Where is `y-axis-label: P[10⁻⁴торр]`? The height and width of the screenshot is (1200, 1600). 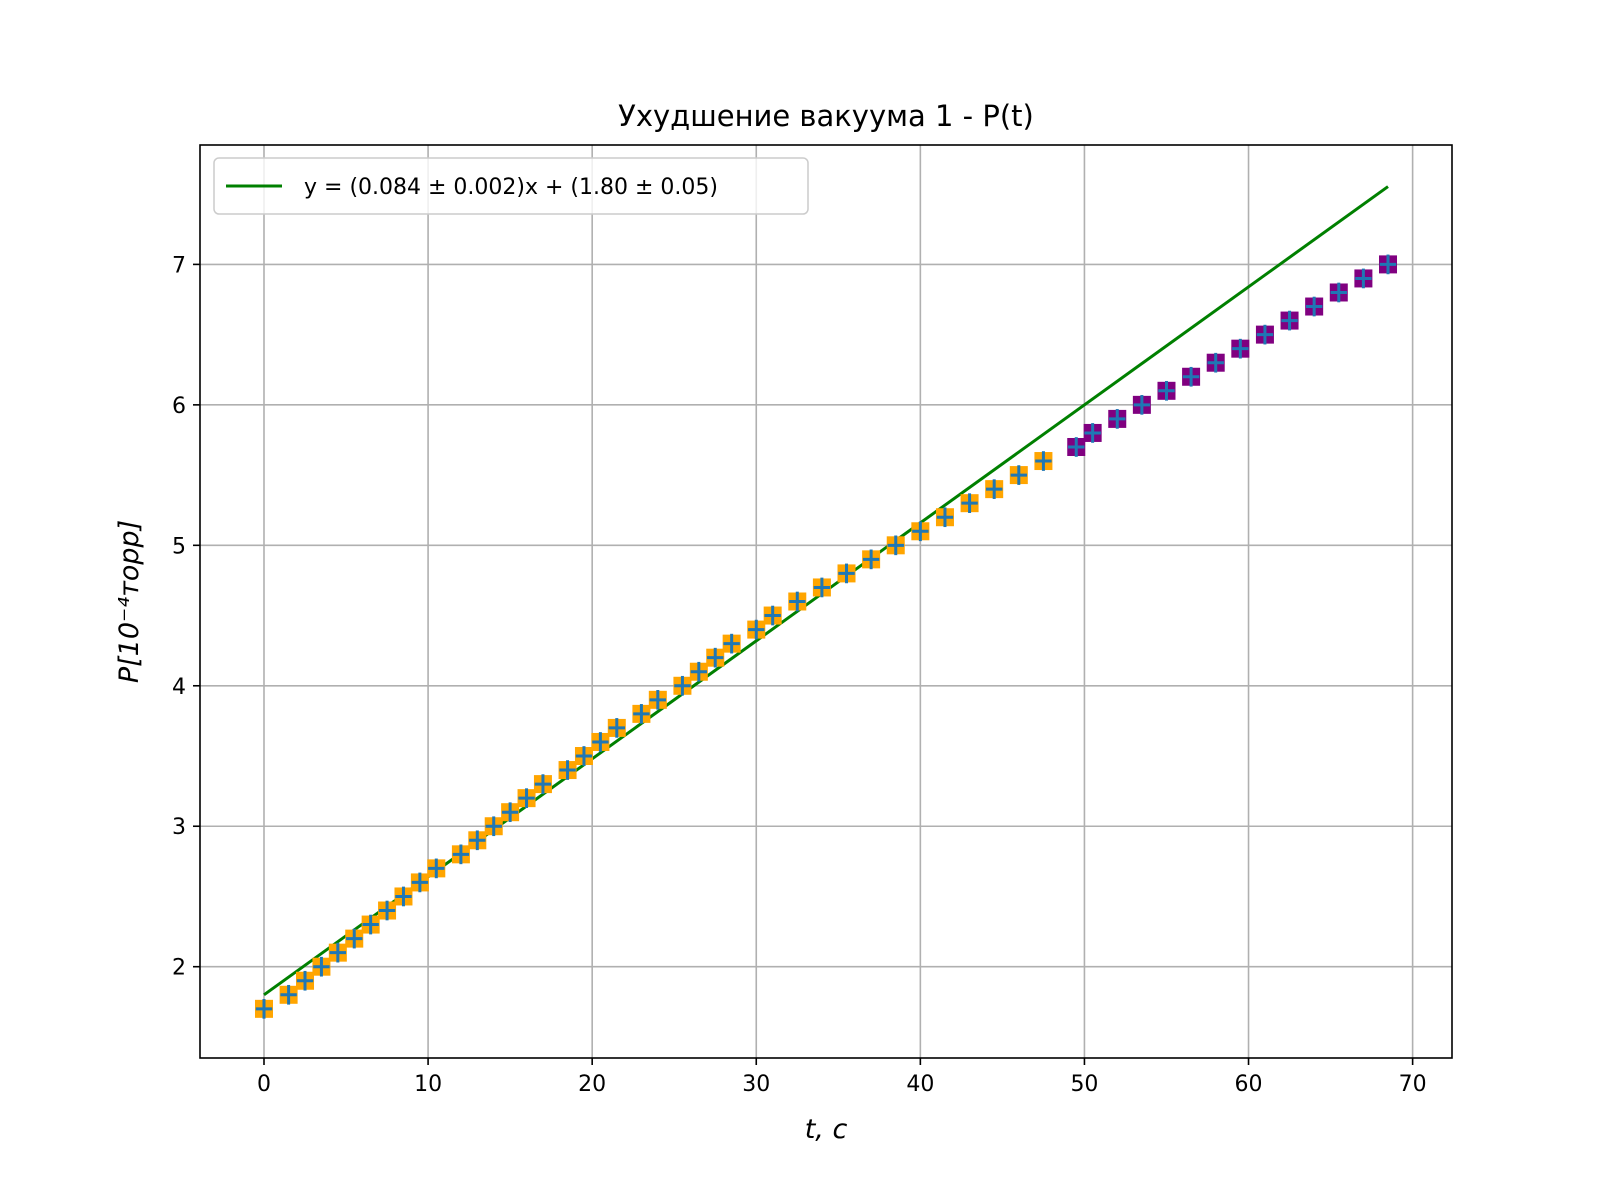 y-axis-label: P[10⁻⁴торр] is located at coordinates (129, 601).